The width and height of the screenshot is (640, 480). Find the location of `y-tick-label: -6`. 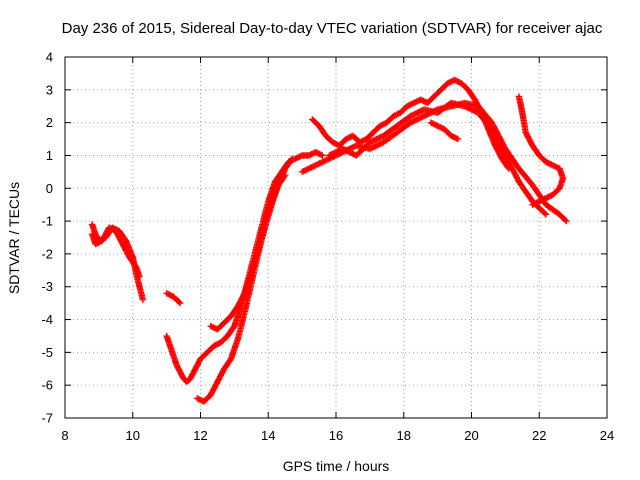

y-tick-label: -6 is located at coordinates (47, 385).